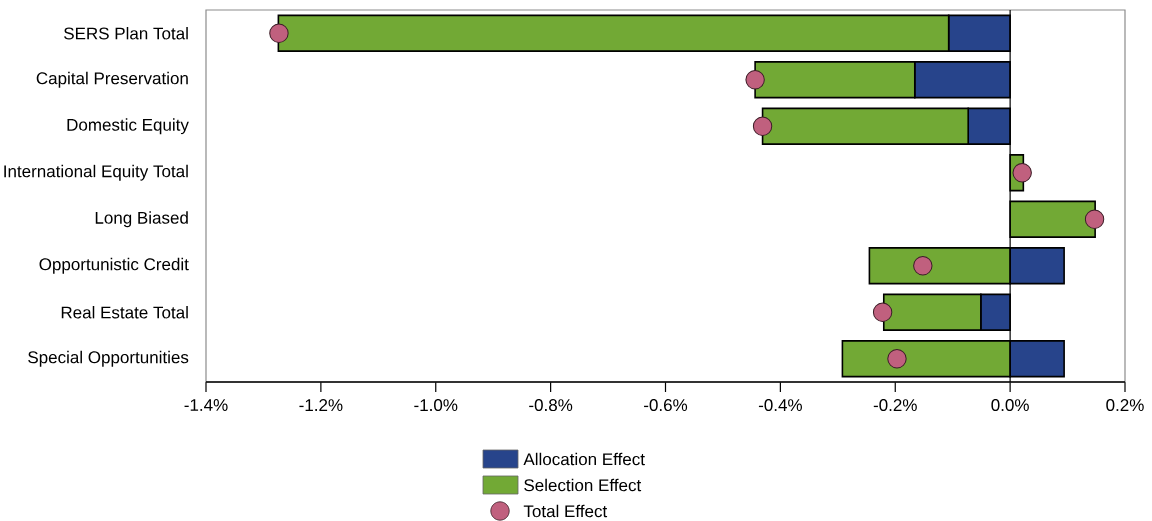 This screenshot has width=1152, height=521. What do you see at coordinates (551, 405) in the screenshot?
I see `x-tick-label: -0.8%` at bounding box center [551, 405].